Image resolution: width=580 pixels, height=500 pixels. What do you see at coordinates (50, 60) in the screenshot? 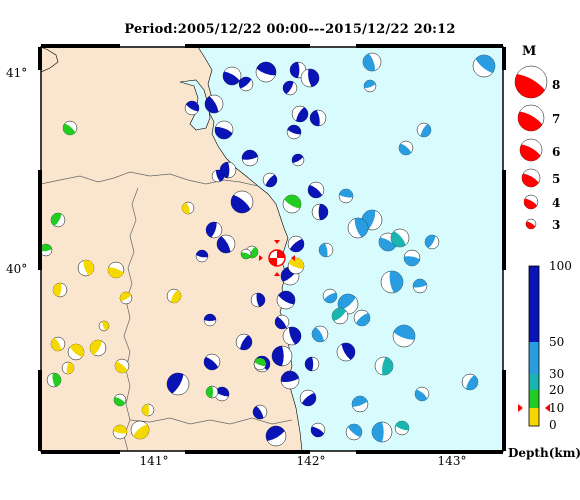
I see `shimokita-peninsula` at bounding box center [50, 60].